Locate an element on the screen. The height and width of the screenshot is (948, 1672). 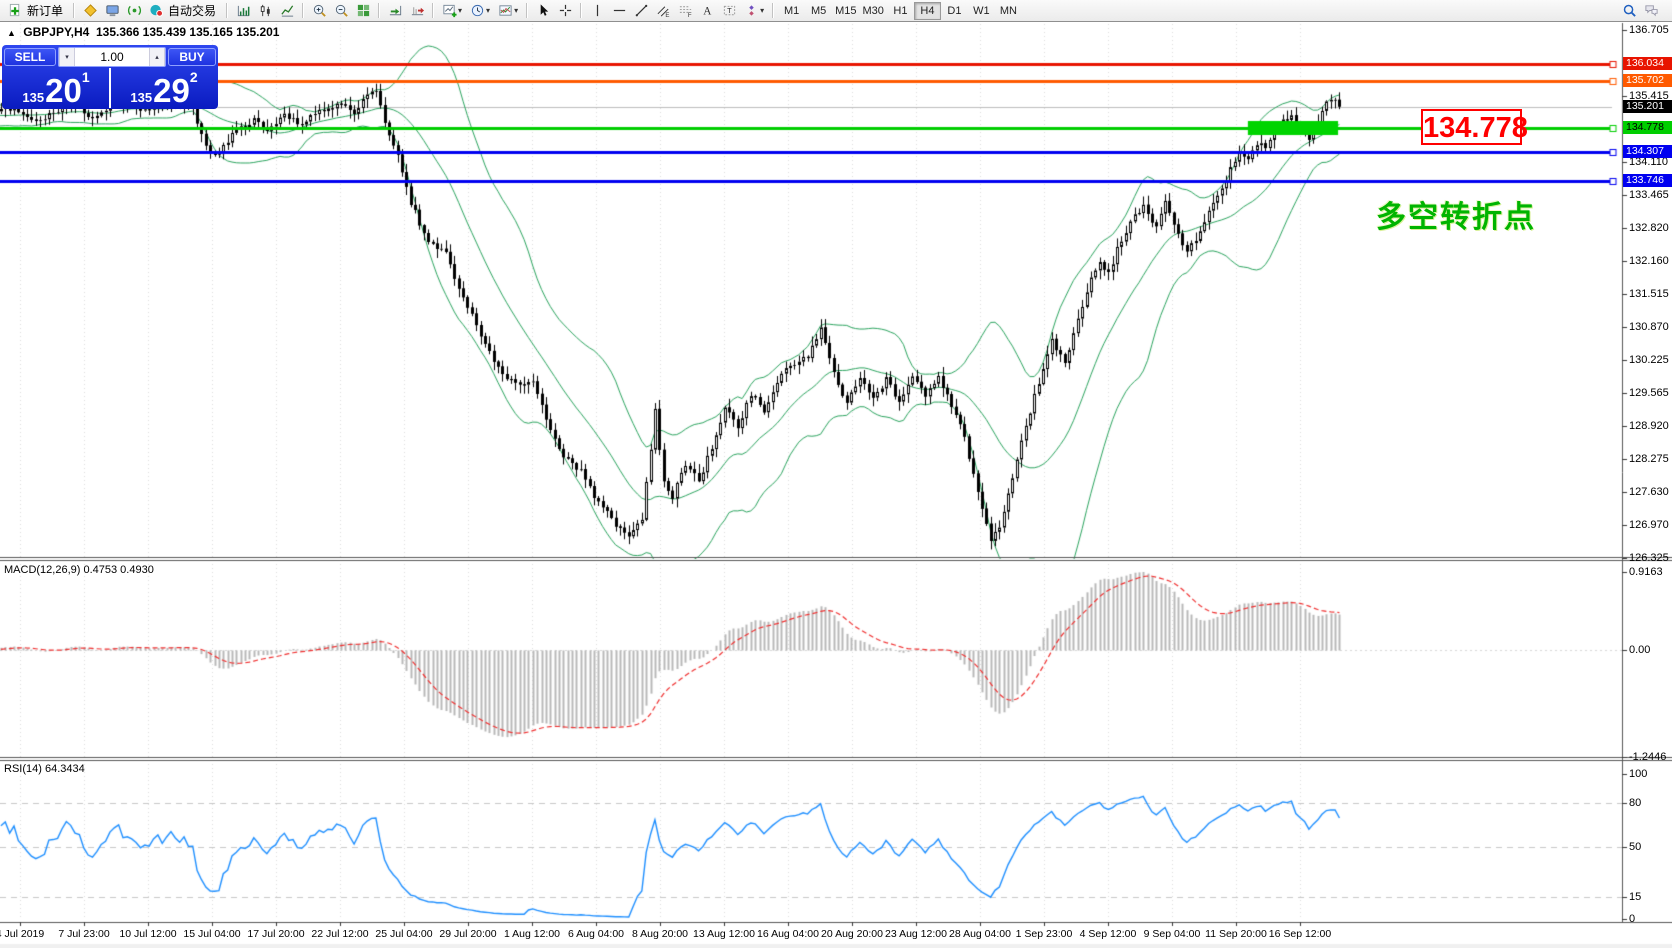
rsi-tick: 50 is located at coordinates (1635, 846).